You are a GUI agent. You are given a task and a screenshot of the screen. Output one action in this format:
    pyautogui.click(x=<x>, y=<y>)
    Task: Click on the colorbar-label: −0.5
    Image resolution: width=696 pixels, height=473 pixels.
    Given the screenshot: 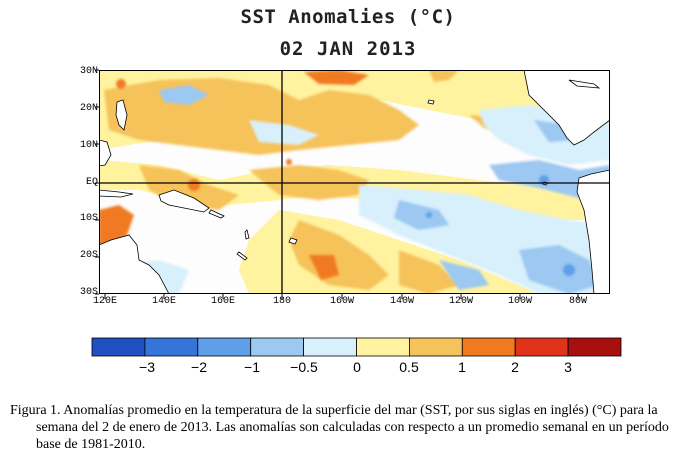 What is the action you would take?
    pyautogui.click(x=304, y=367)
    